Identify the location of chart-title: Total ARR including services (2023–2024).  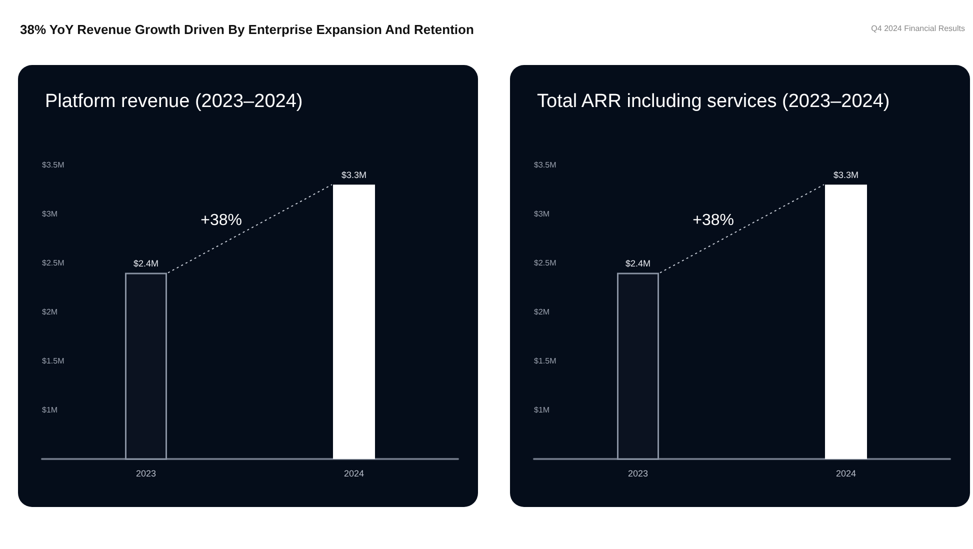
(713, 101).